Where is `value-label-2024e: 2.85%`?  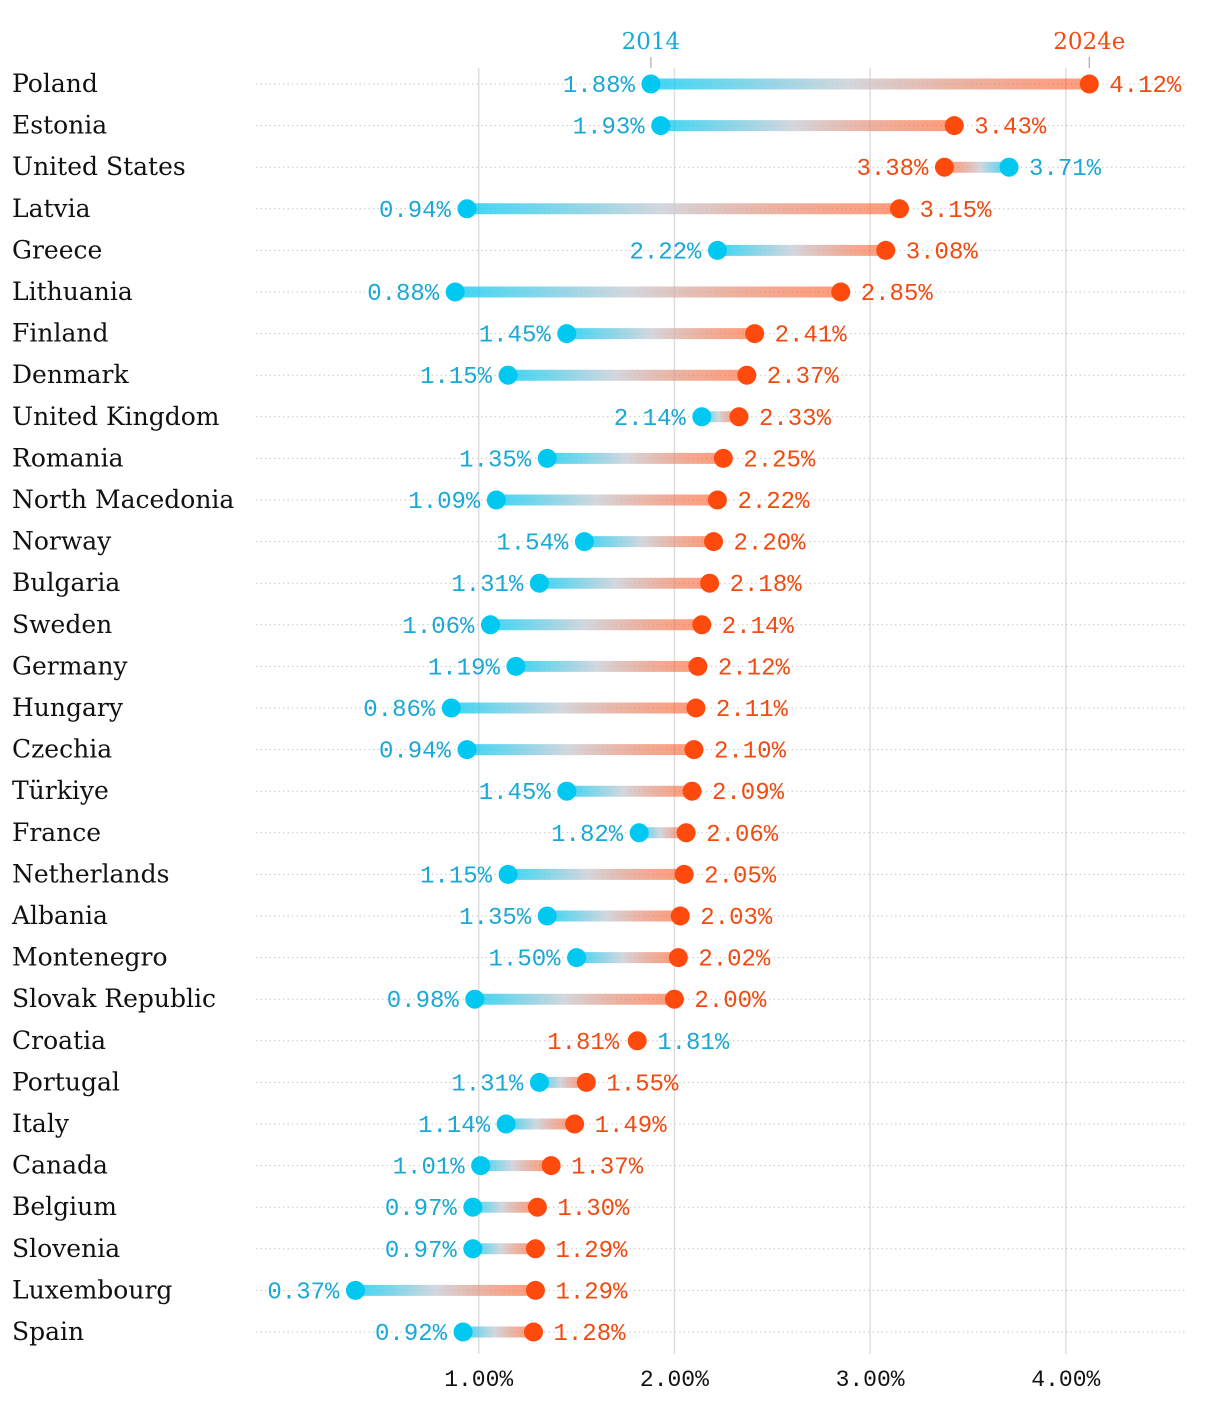
value-label-2024e: 2.85% is located at coordinates (897, 294).